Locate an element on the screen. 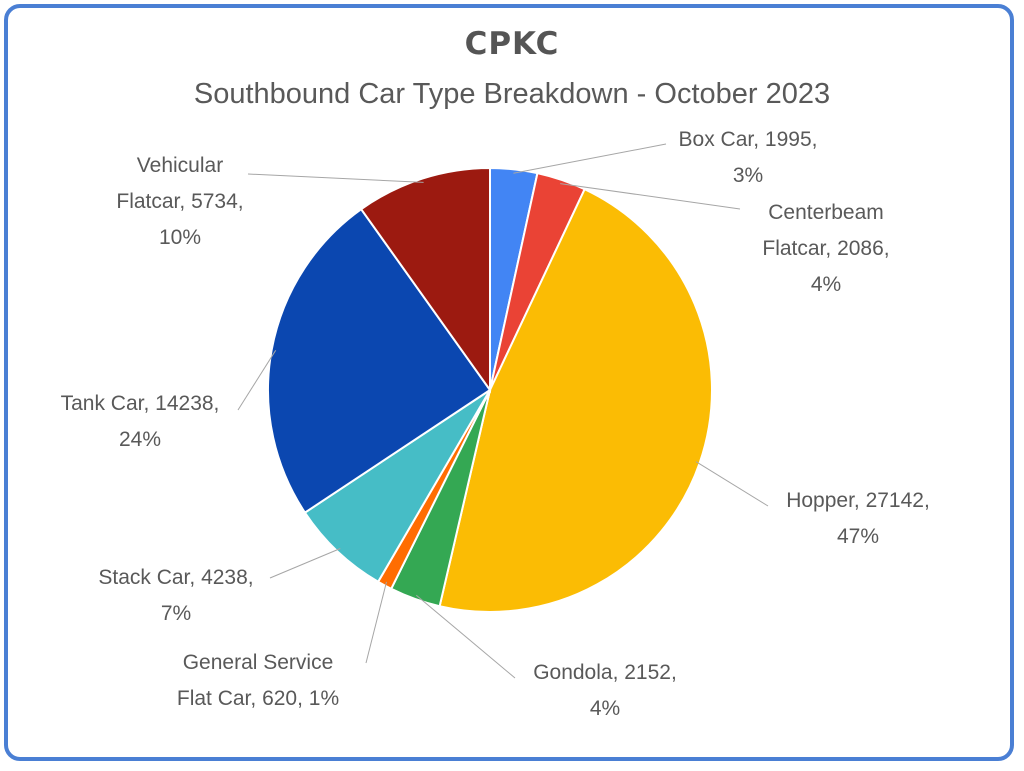 This screenshot has height=771, width=1024. leader-line-hopper is located at coordinates (732, 484).